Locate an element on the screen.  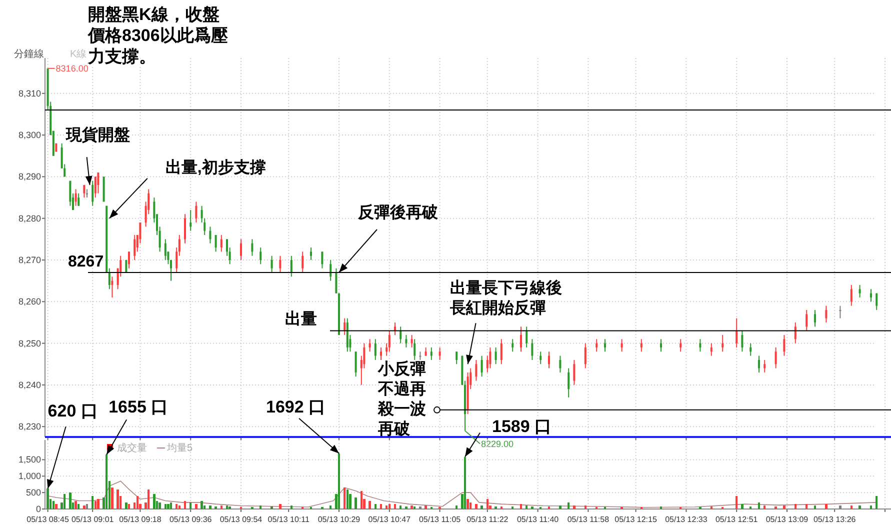
legend-label: 均量5 is located at coordinates (179, 448).